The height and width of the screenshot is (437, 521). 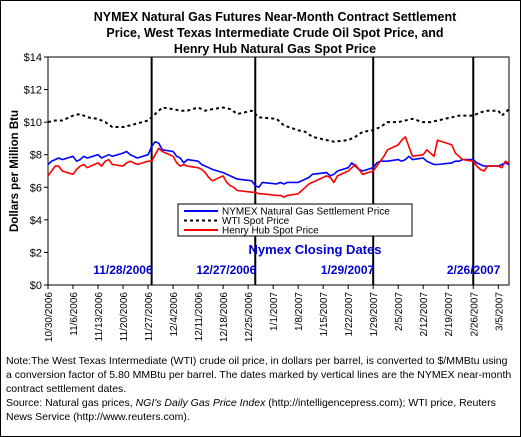 What do you see at coordinates (349, 314) in the screenshot?
I see `x-tick-label: 1/22/2007` at bounding box center [349, 314].